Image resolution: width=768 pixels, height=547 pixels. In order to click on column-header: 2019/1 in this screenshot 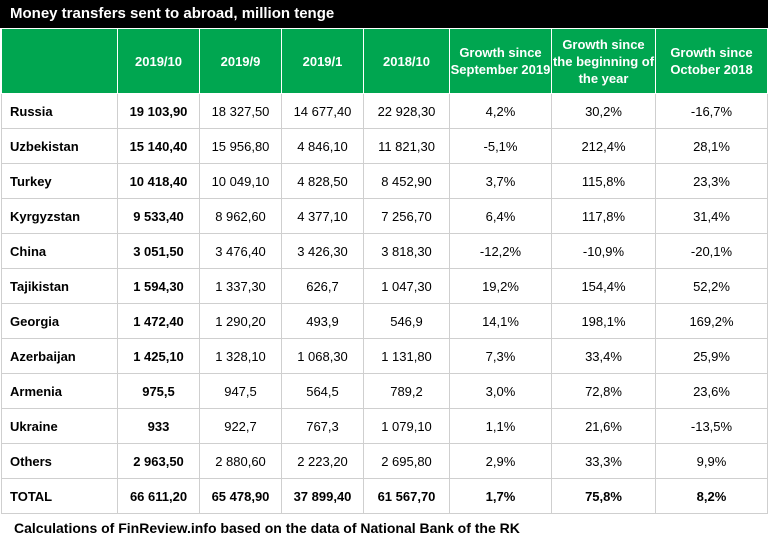, I will do `click(322, 61)`.